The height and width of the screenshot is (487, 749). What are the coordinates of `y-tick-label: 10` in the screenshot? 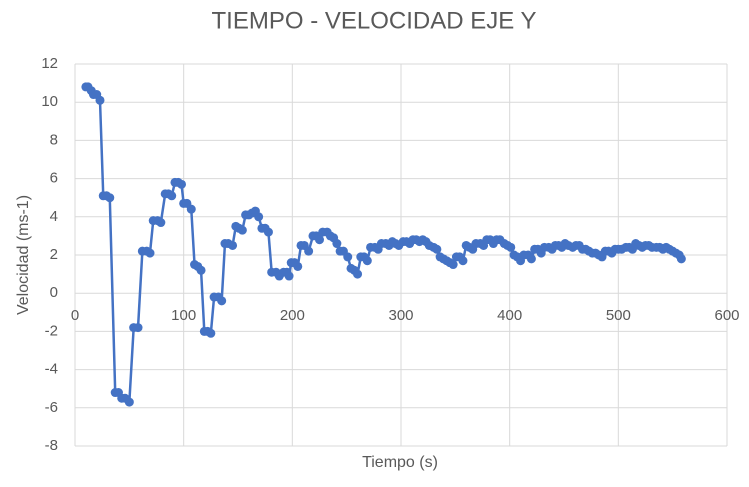 It's located at (49, 101).